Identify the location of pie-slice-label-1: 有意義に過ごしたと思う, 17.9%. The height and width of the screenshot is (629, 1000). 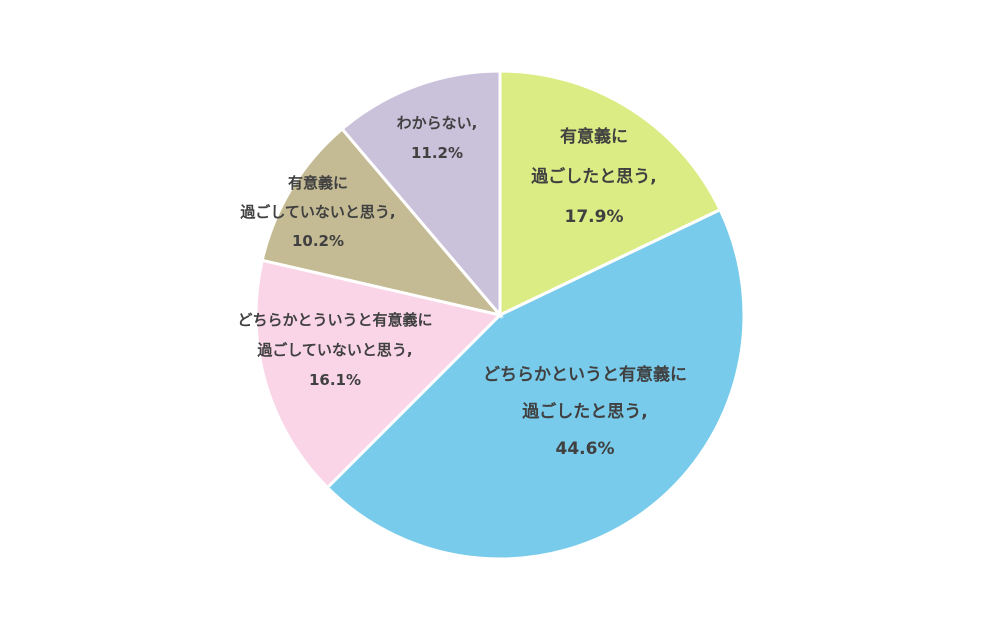
(593, 176).